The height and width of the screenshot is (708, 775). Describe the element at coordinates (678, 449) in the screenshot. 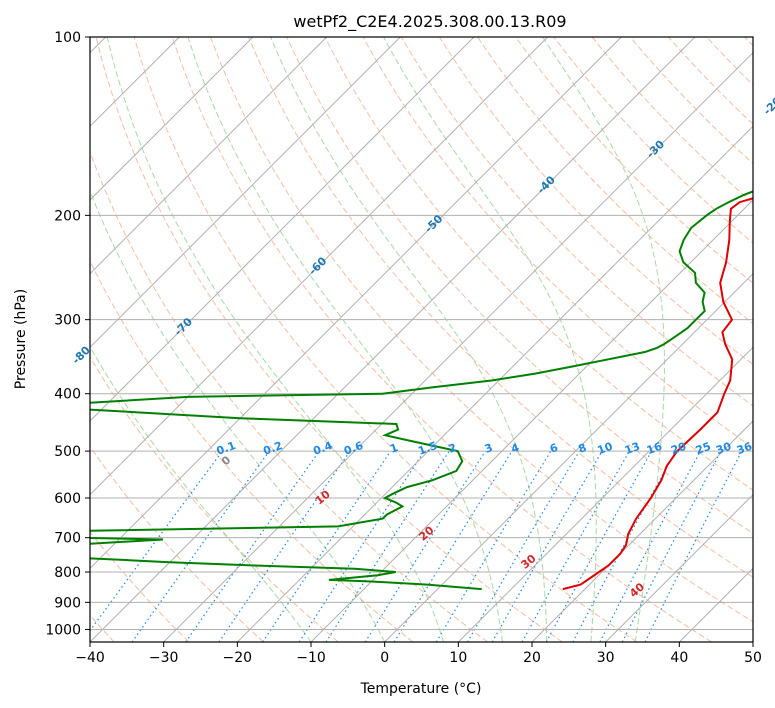

I see `mixing-ratio-label: 20` at that location.